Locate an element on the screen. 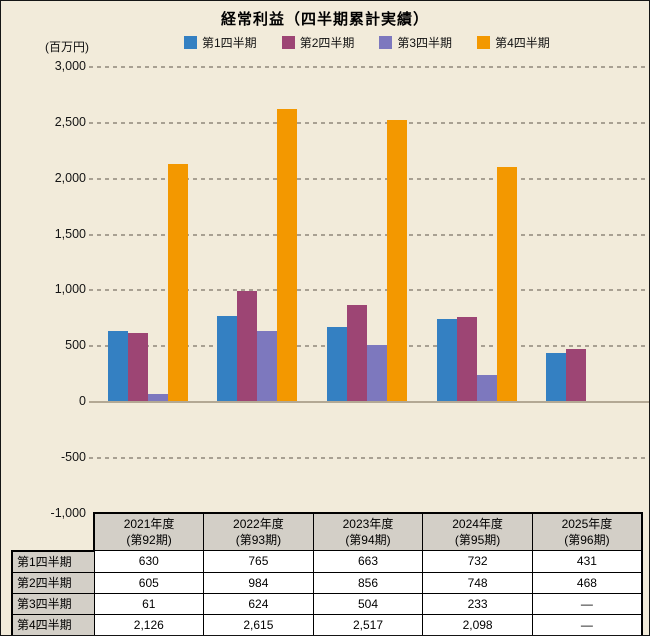 The height and width of the screenshot is (636, 650). table-header-term: (第94期) is located at coordinates (368, 540).